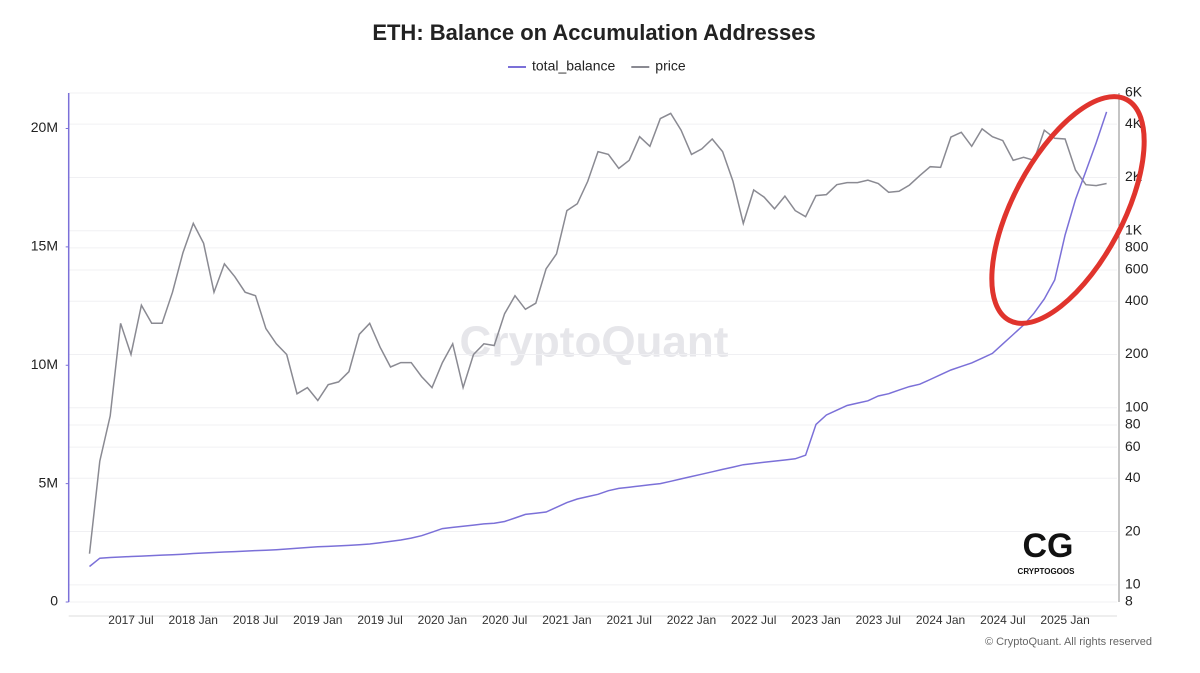 Image resolution: width=1200 pixels, height=673 pixels. I want to click on y2-tick-label: 800, so click(1137, 247).